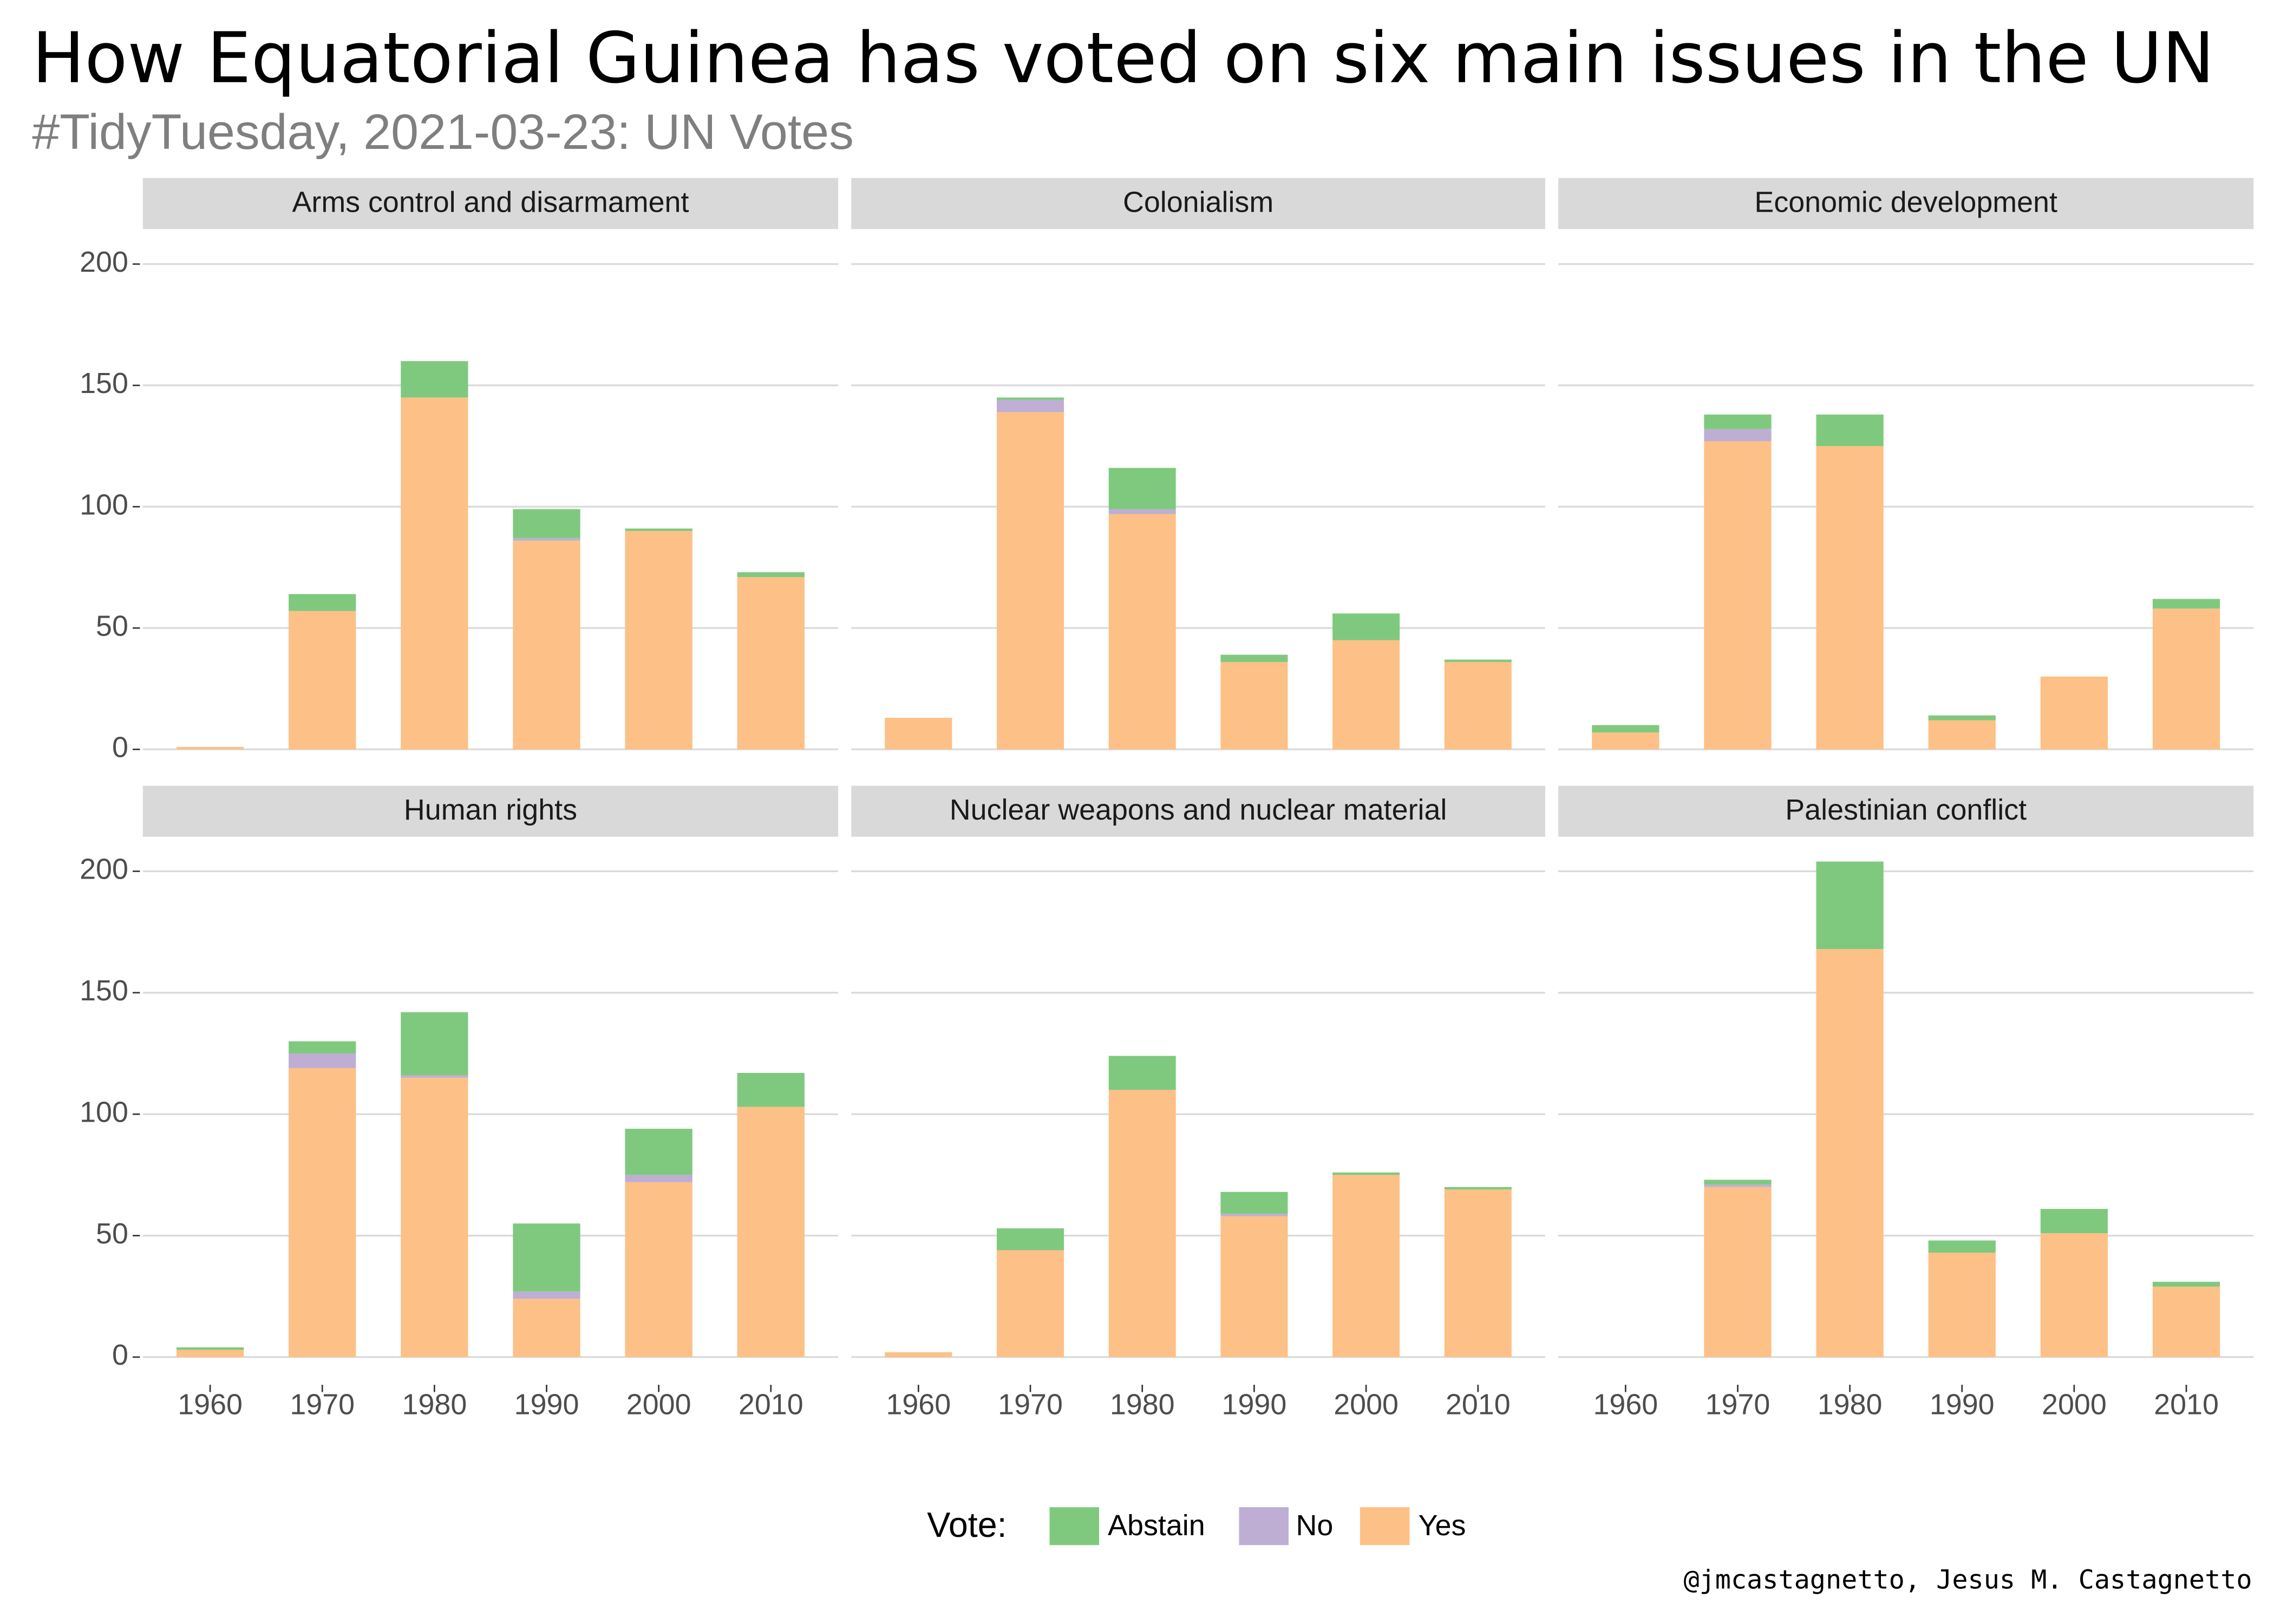 The height and width of the screenshot is (1624, 2274). Describe the element at coordinates (443, 132) in the screenshot. I see `chart-subtitle: #TidyTuesday, 2021-03-23: UN Votes` at that location.